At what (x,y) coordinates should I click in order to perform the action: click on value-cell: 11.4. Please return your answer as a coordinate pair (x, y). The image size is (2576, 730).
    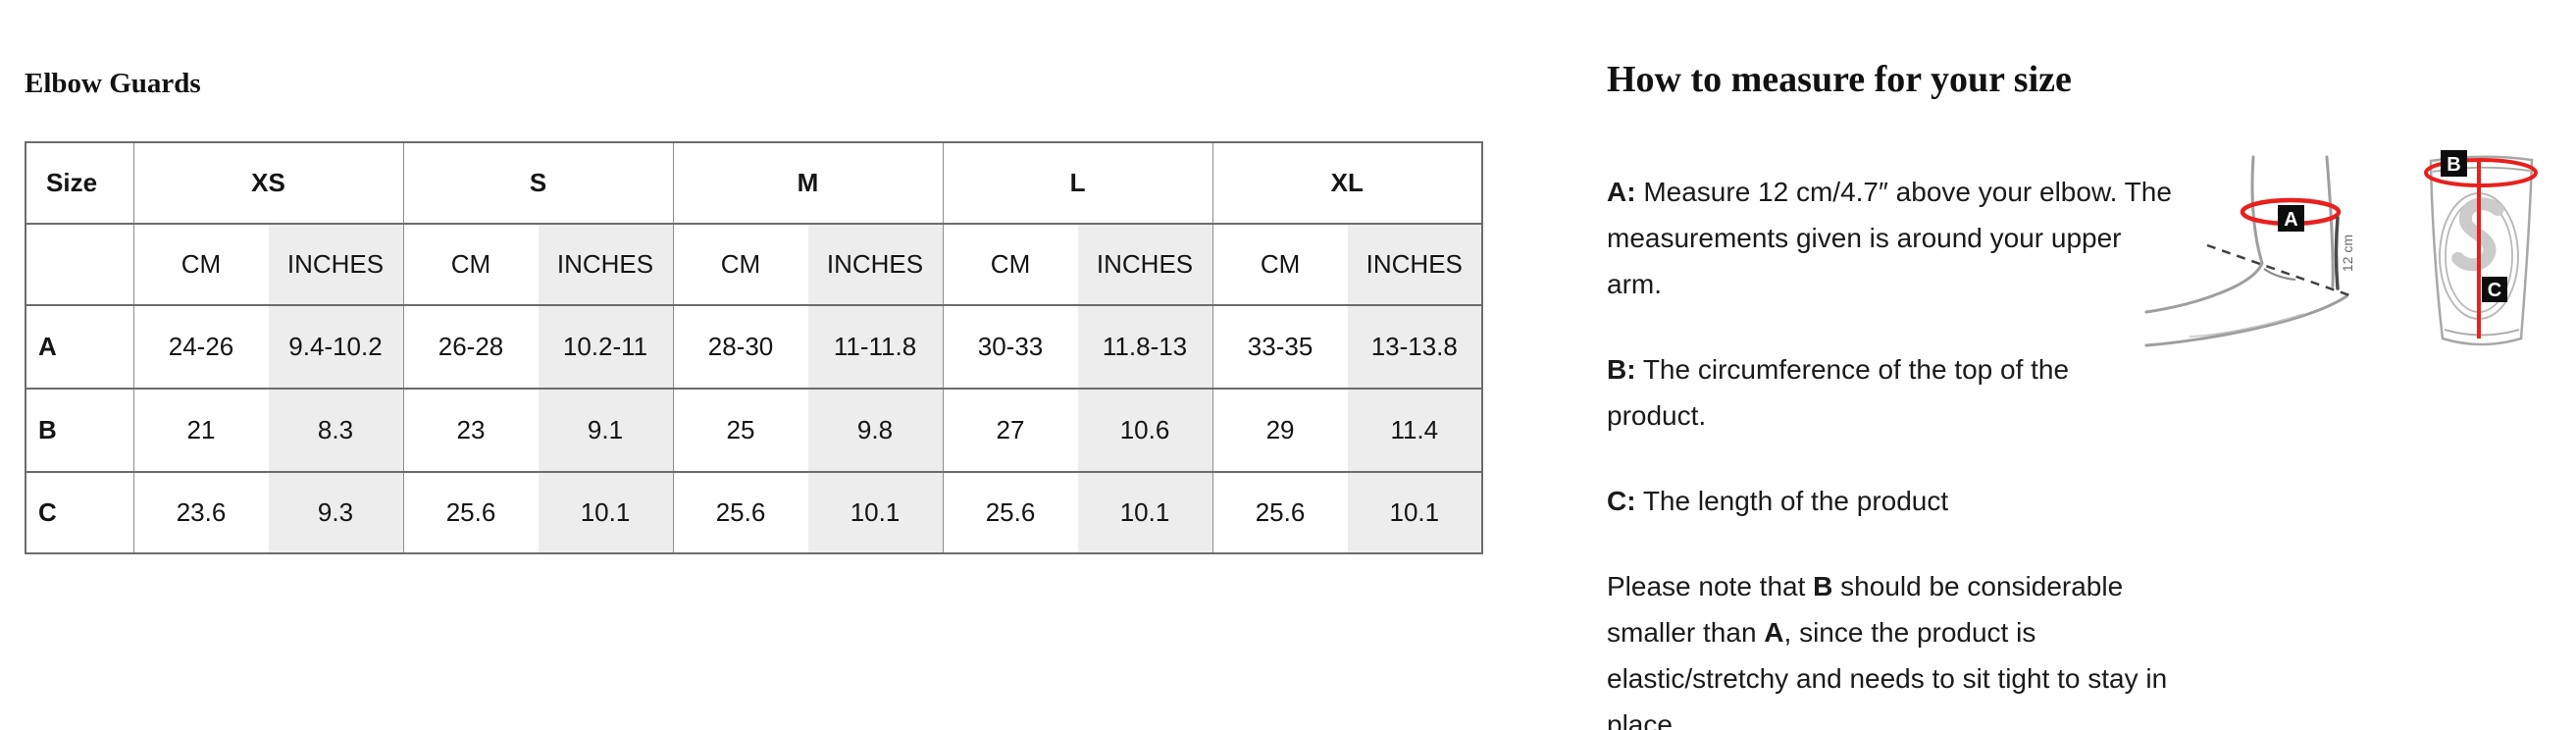
    Looking at the image, I should click on (1415, 431).